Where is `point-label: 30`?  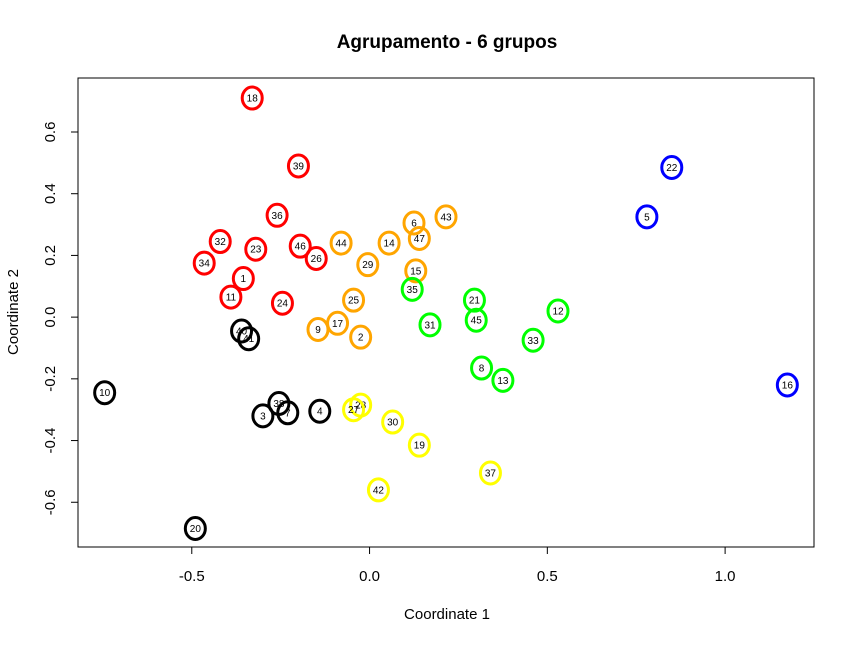 point-label: 30 is located at coordinates (393, 423).